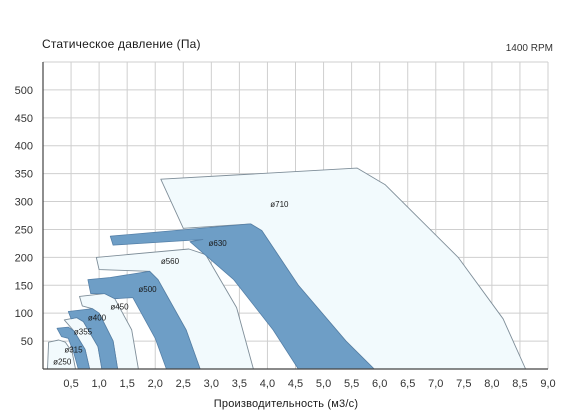  Describe the element at coordinates (73, 349) in the screenshot. I see `series-label: ø315` at that location.